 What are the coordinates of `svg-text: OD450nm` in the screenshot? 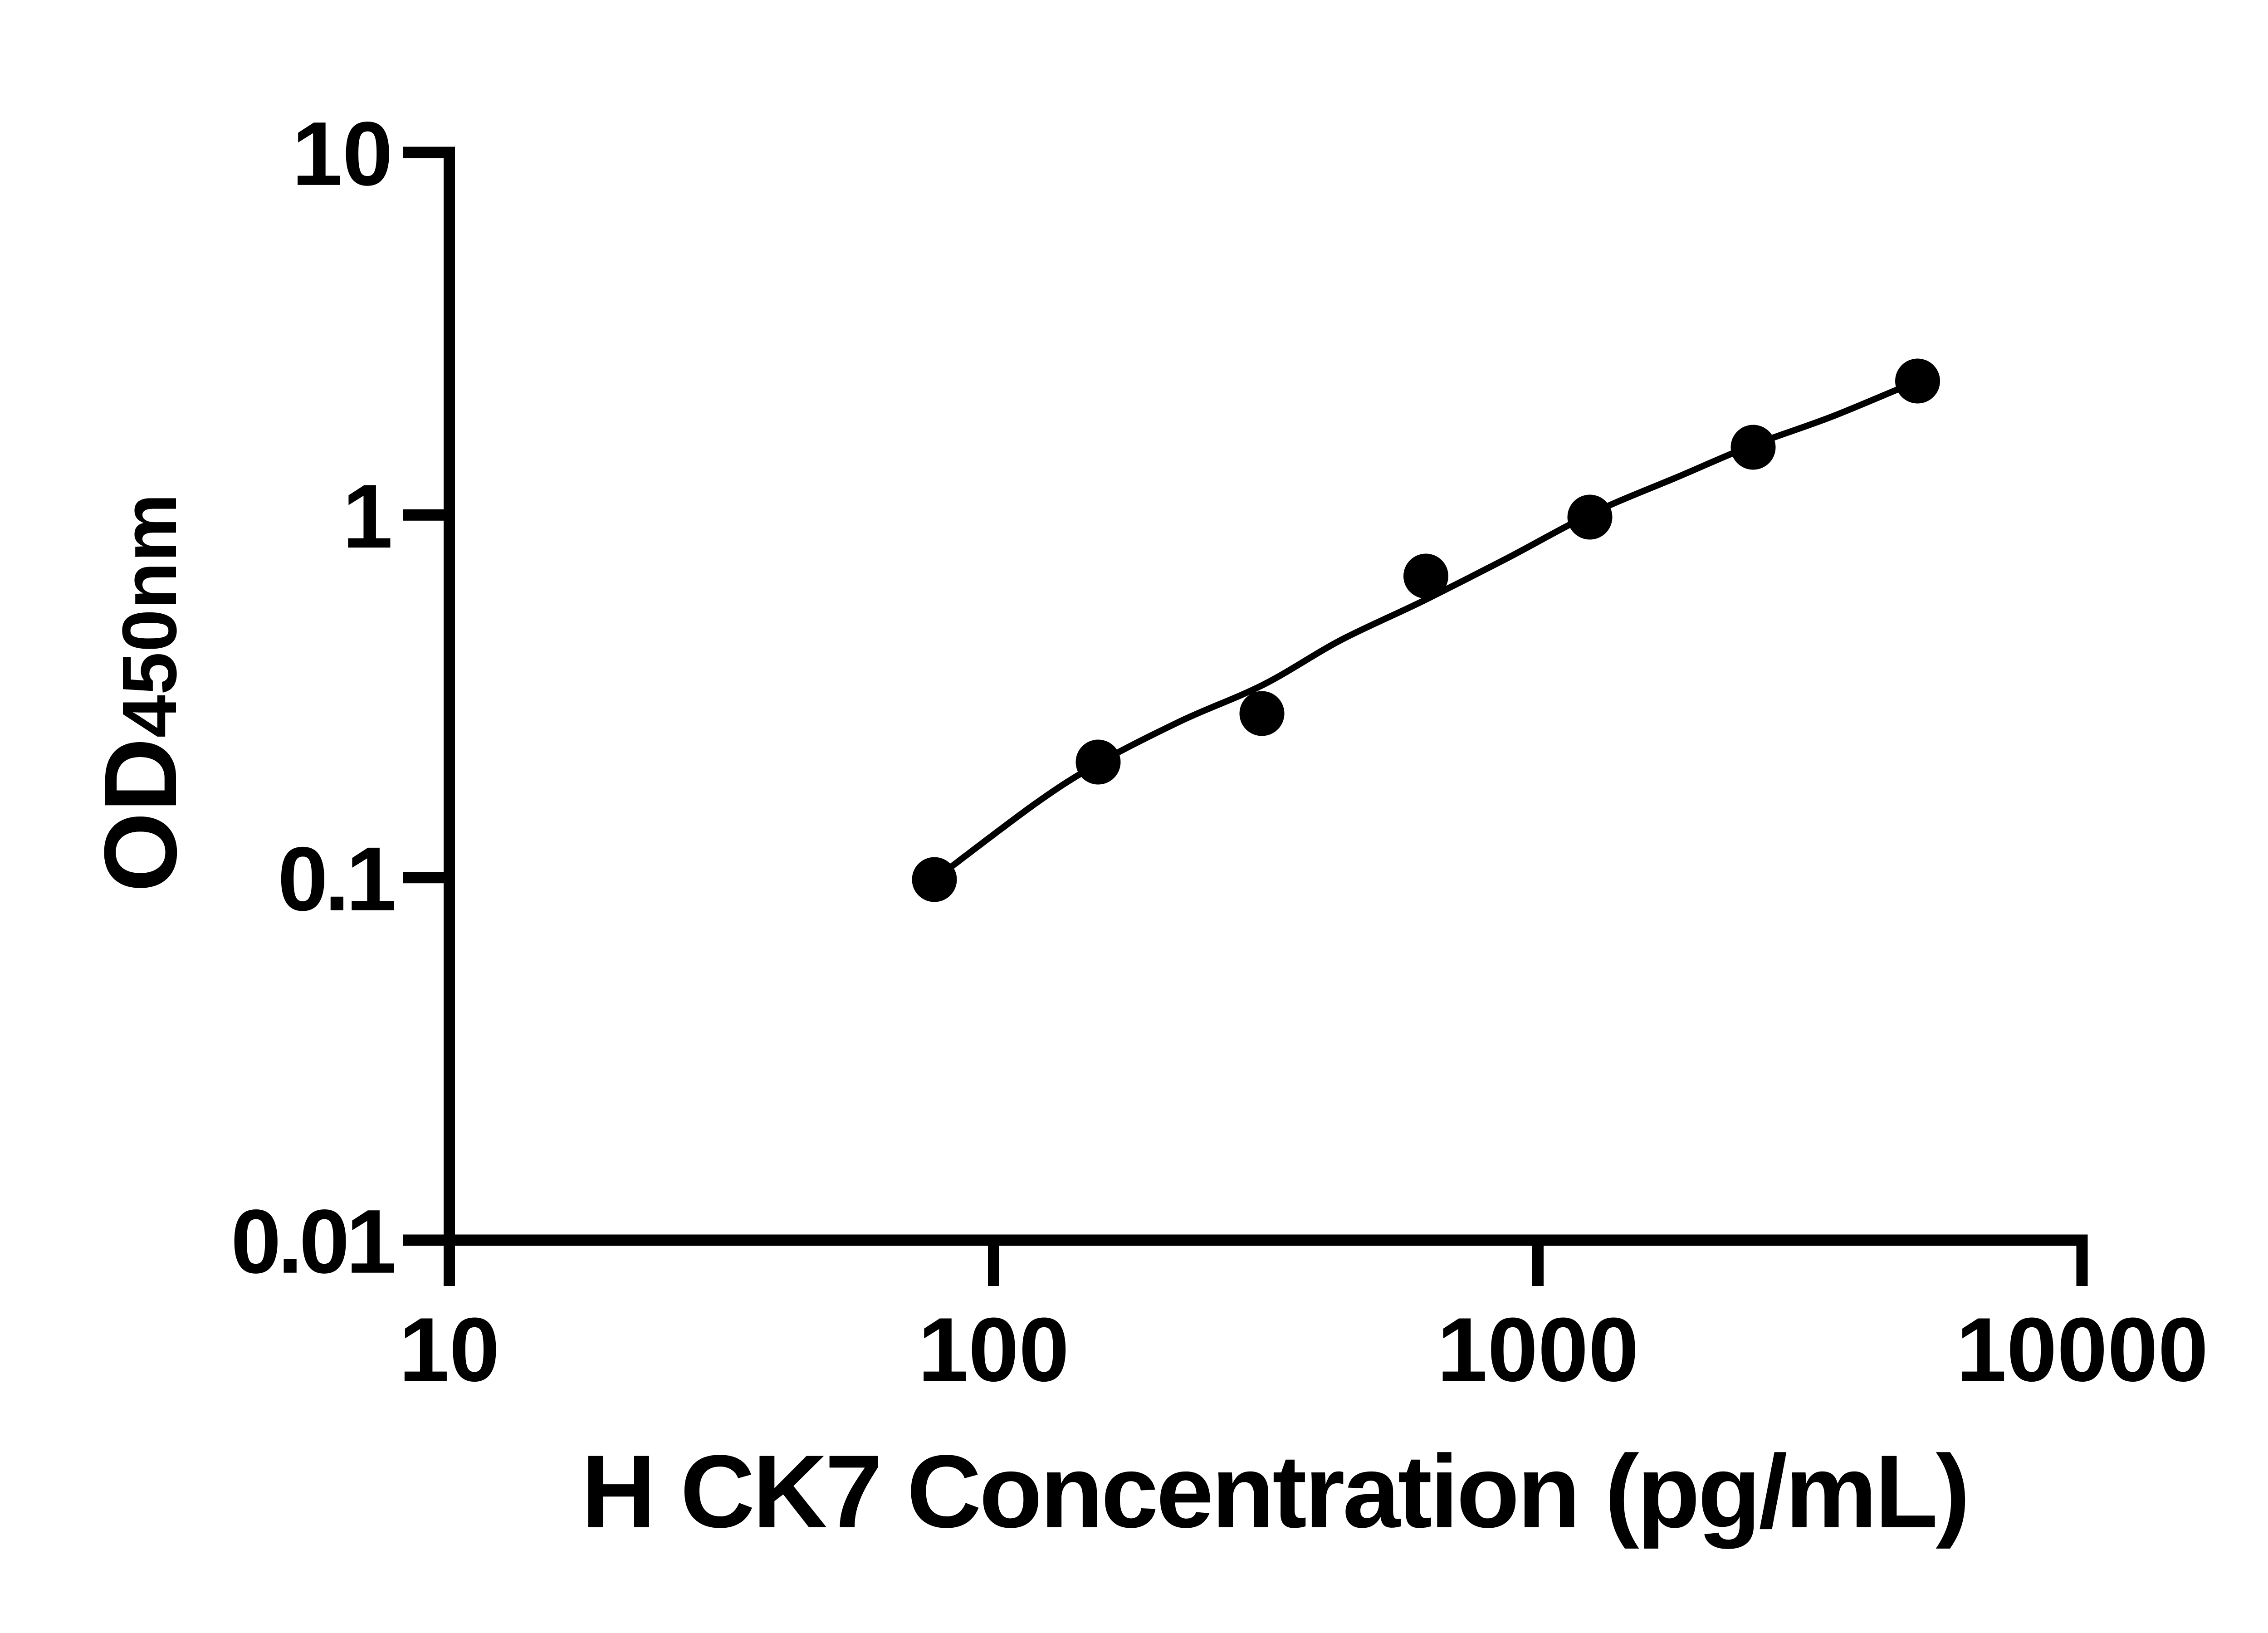 It's located at (140, 693).